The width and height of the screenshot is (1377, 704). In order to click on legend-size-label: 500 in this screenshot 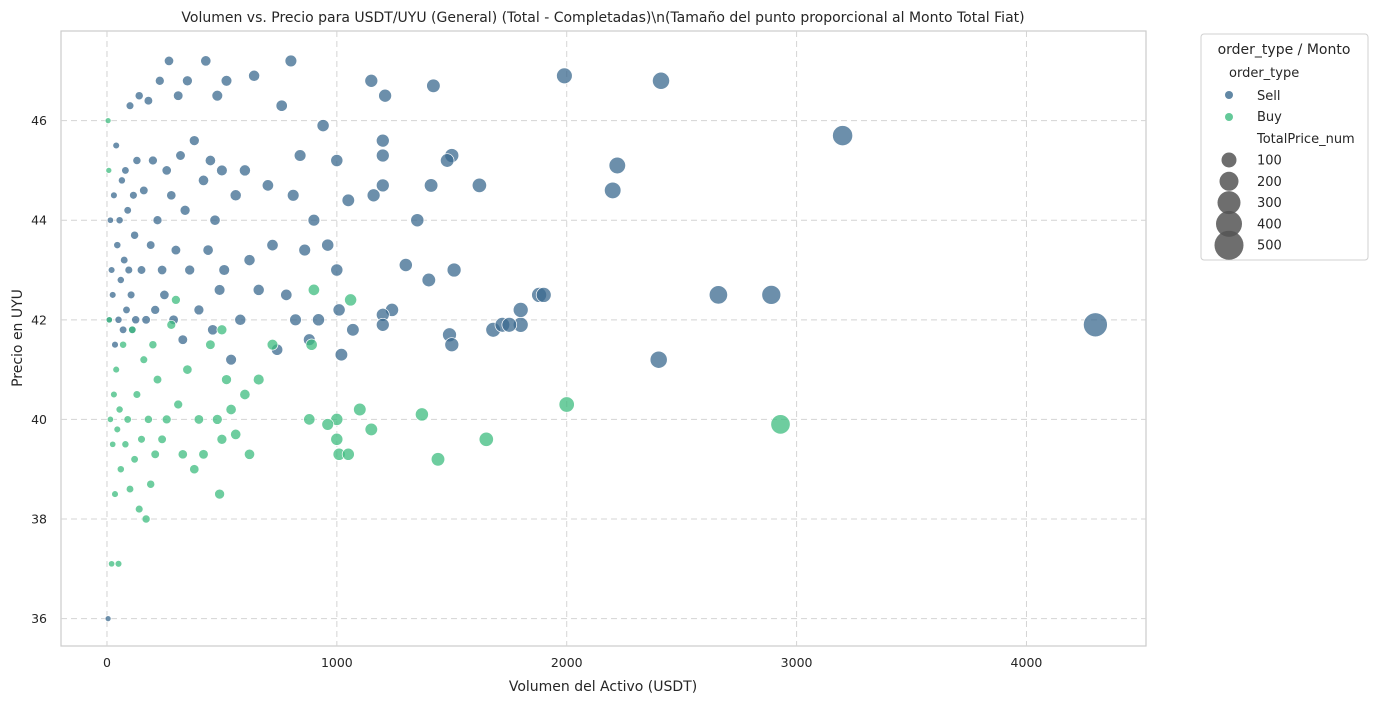, I will do `click(1269, 246)`.